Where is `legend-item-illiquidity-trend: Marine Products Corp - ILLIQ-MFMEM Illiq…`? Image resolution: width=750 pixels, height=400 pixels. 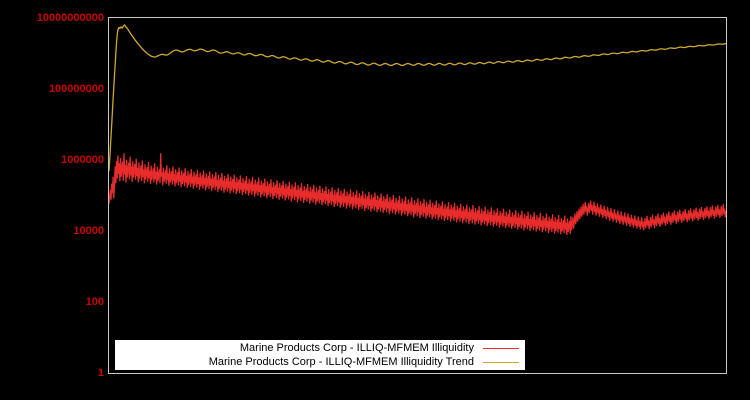 legend-item-illiquidity-trend: Marine Products Corp - ILLIQ-MFMEM Illiq… is located at coordinates (320, 362).